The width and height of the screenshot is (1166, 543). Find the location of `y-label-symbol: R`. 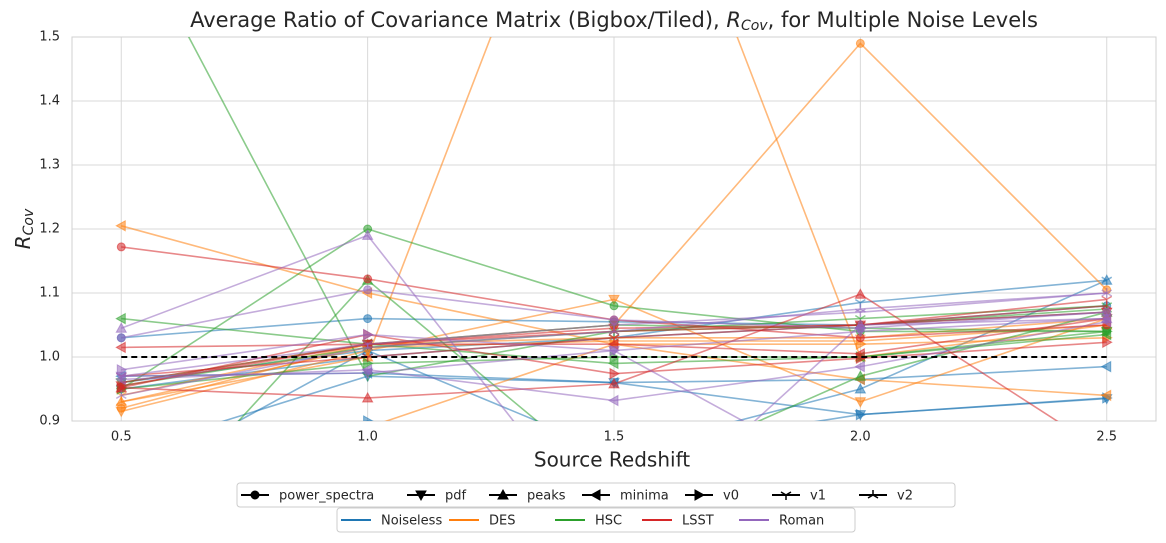

y-label-symbol: R is located at coordinates (23, 242).